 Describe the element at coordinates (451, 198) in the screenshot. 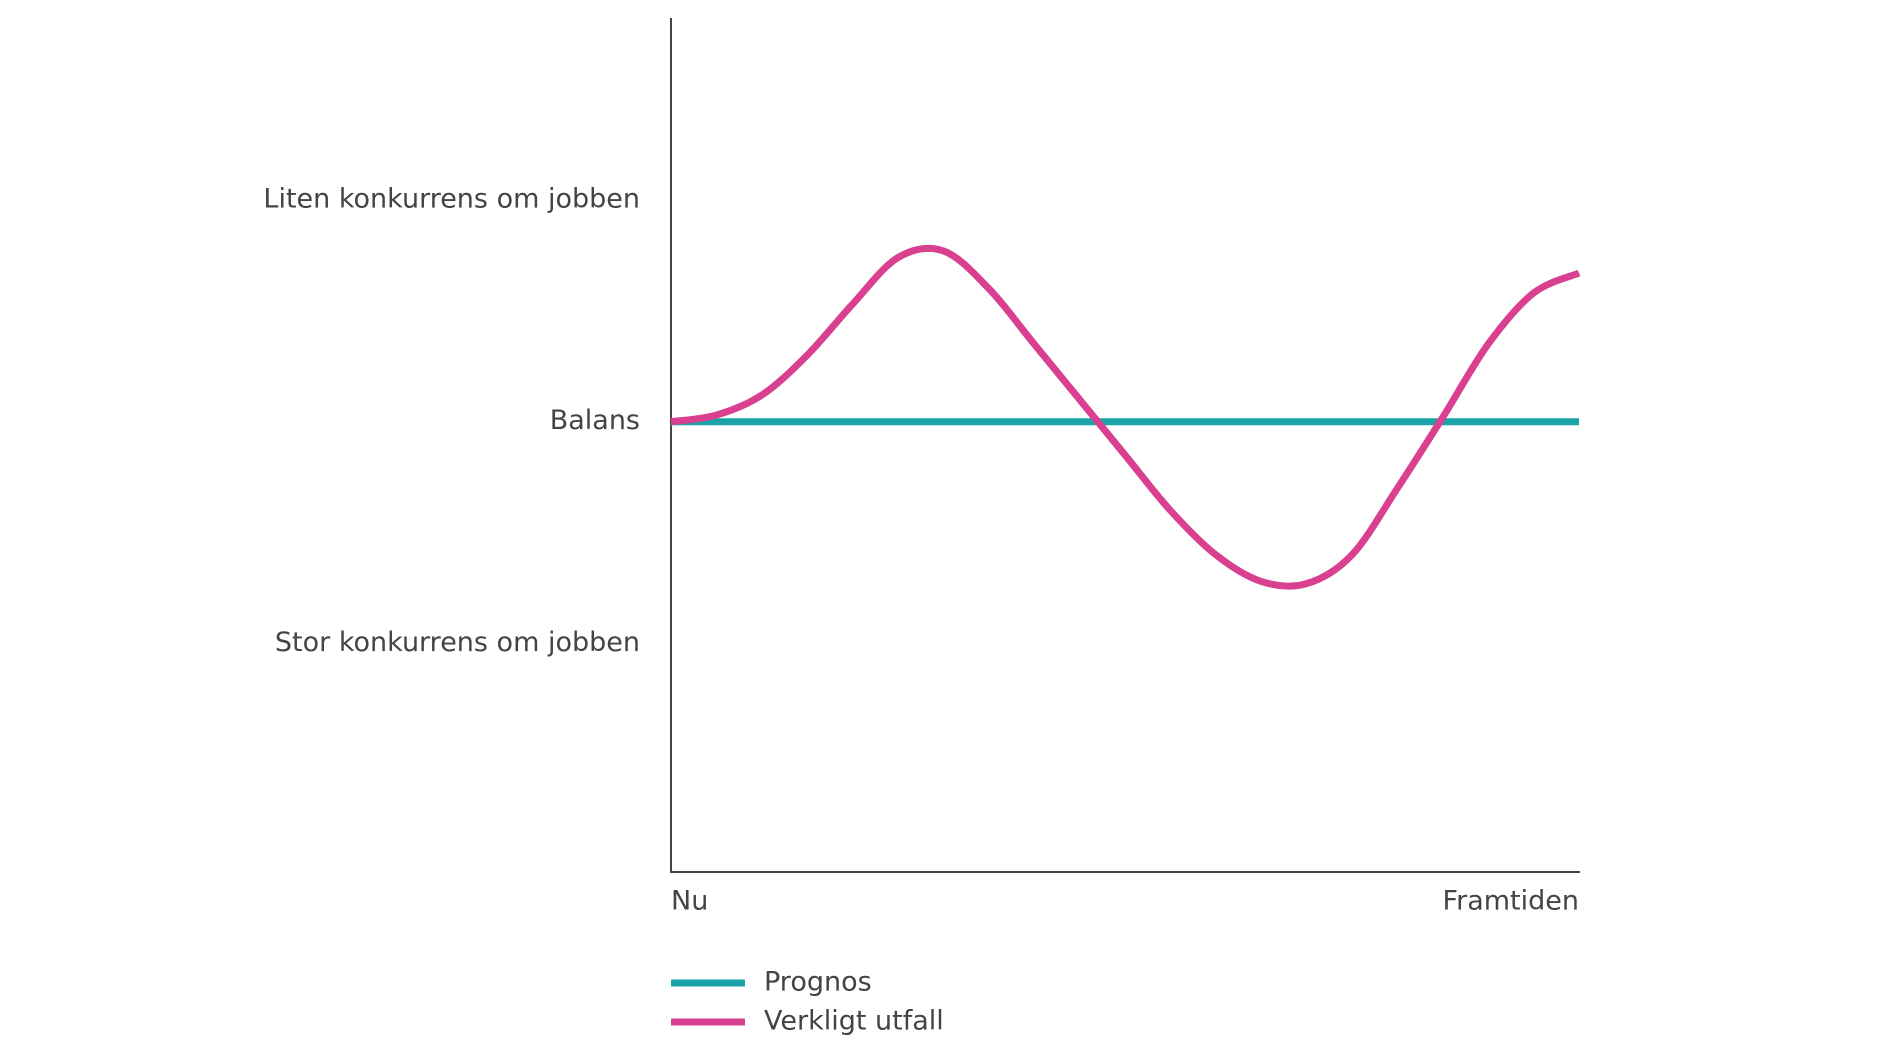

I see `y-tick-label: Liten konkurrens om jobben` at that location.